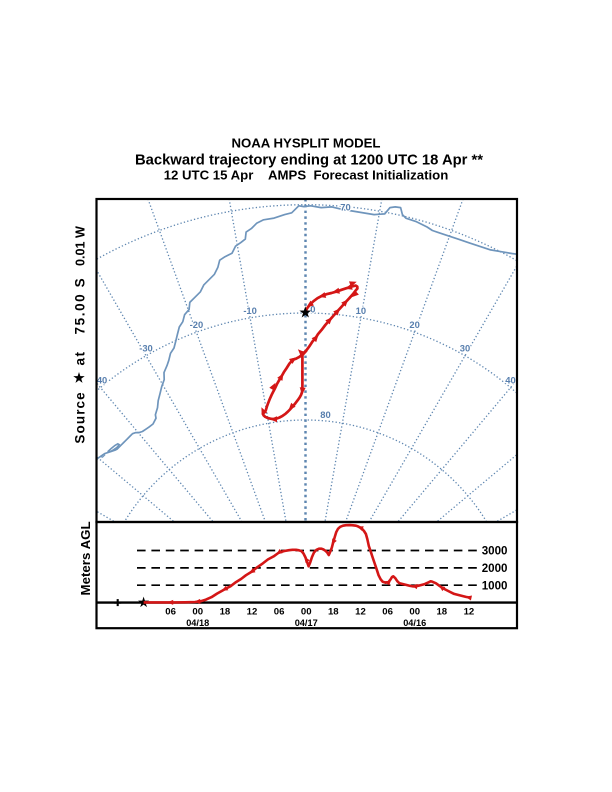 This screenshot has width=612, height=792. What do you see at coordinates (495, 568) in the screenshot?
I see `svg-text: 2000` at bounding box center [495, 568].